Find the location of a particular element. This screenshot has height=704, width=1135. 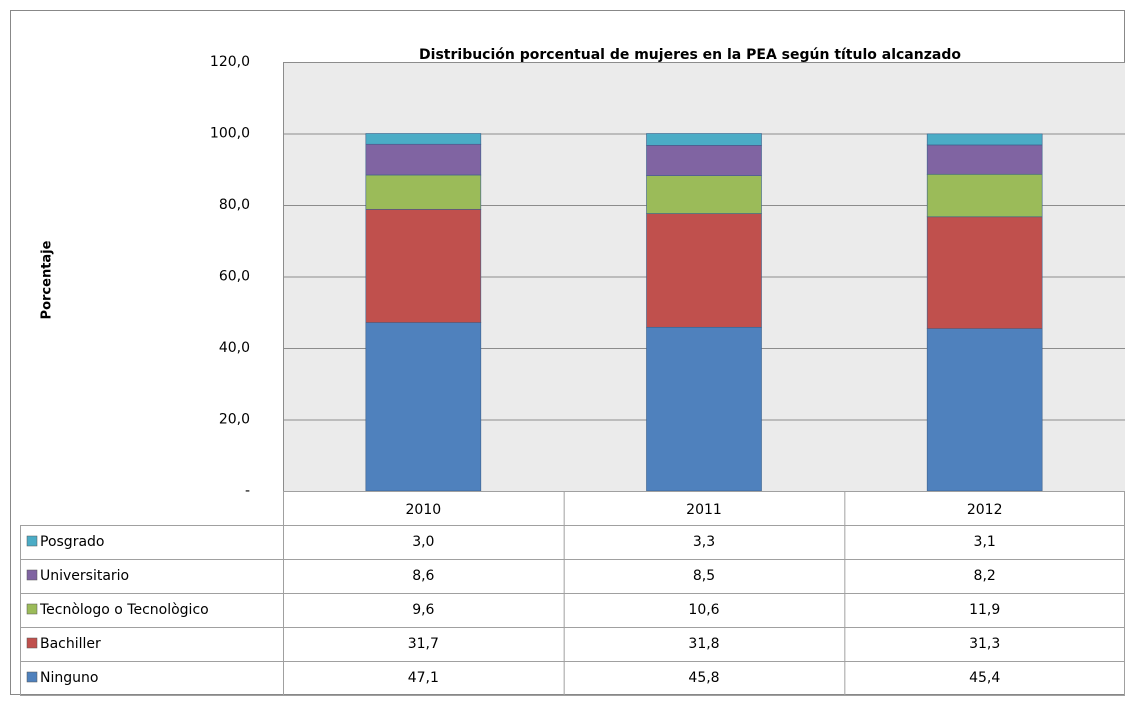

data-table-value: 11,9 is located at coordinates (984, 610).